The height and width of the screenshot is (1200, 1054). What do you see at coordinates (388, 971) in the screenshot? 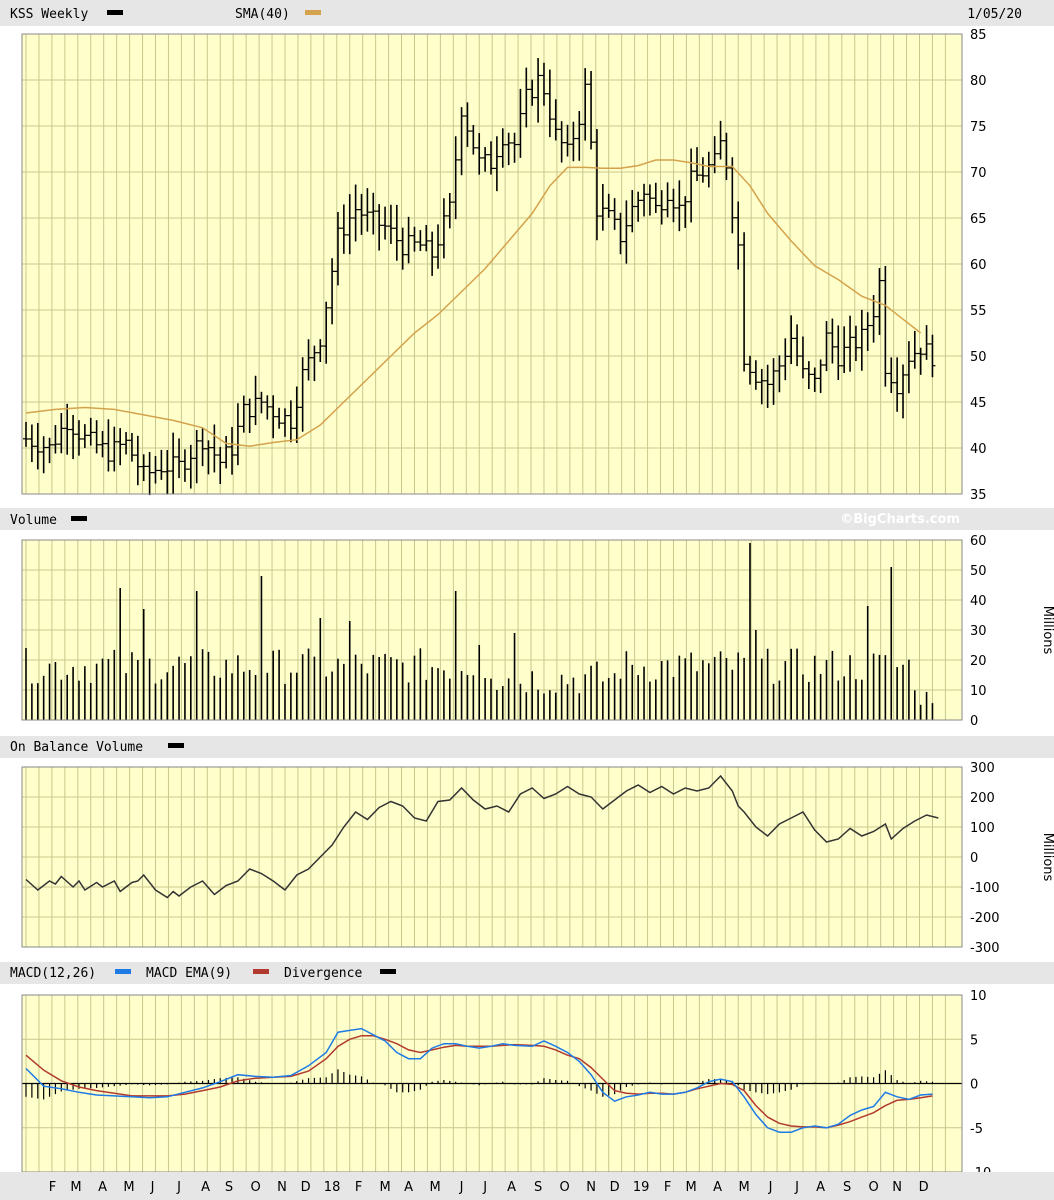
I see `divergence-legend-swatch` at bounding box center [388, 971].